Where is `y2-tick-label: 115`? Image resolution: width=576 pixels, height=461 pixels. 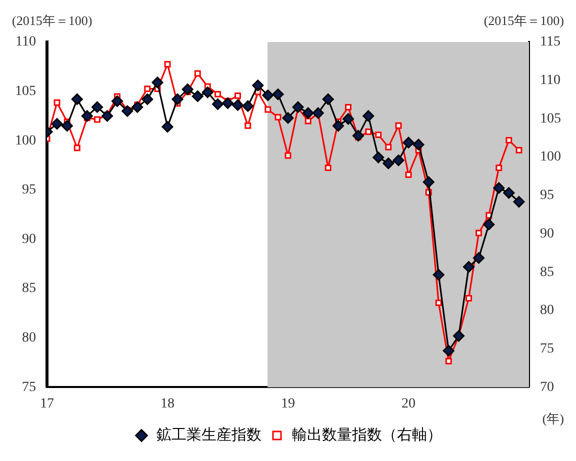
y2-tick-label: 115 is located at coordinates (550, 42).